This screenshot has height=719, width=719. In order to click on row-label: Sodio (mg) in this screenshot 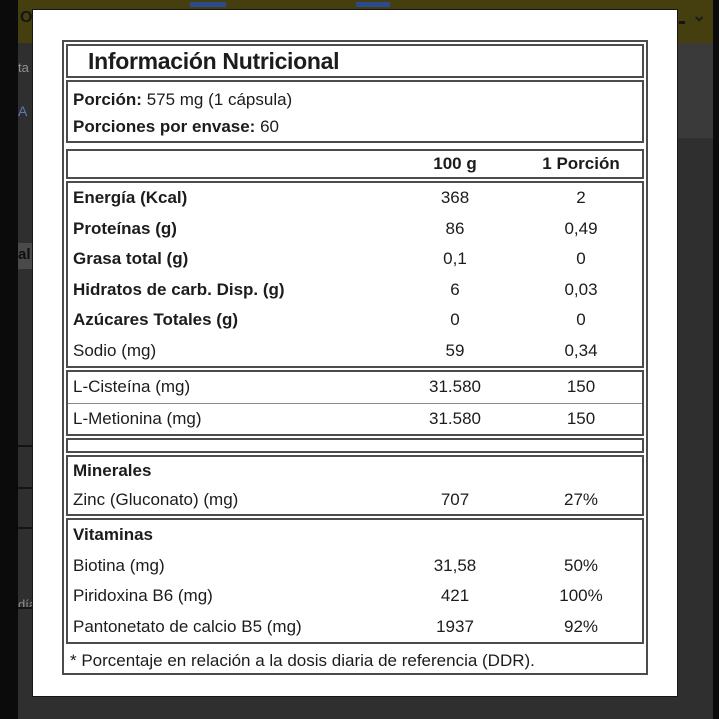, I will do `click(115, 350)`.